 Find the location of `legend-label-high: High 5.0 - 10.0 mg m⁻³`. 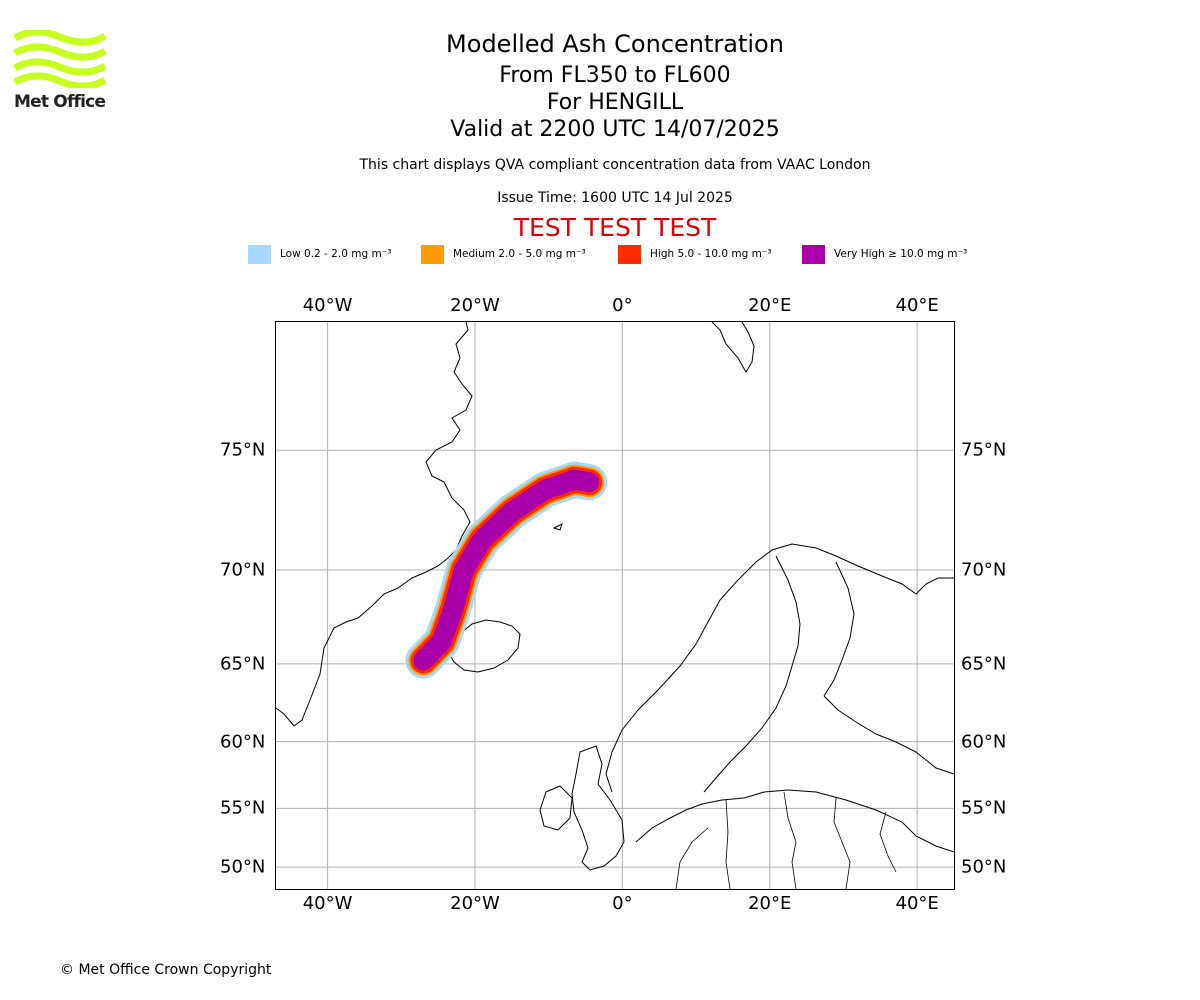

legend-label-high: High 5.0 - 10.0 mg m⁻³ is located at coordinates (711, 254).